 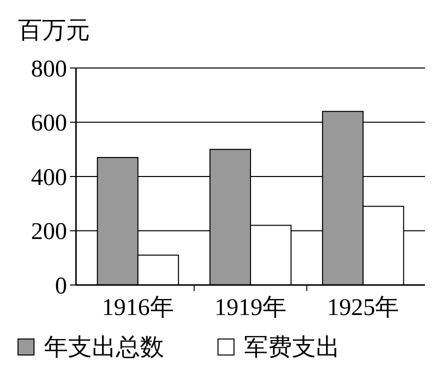 I want to click on y-tick-label: 600, so click(x=49, y=123).